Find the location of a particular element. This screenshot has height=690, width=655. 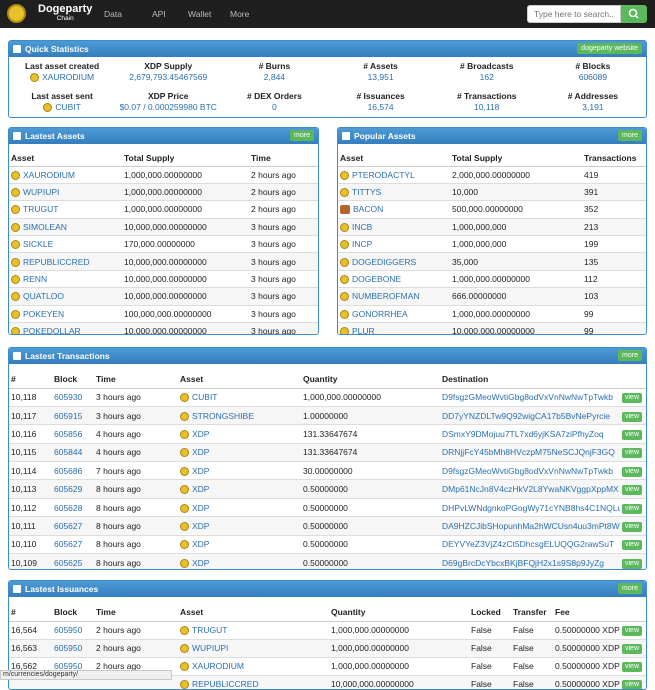

menu-api: API is located at coordinates (159, 14).